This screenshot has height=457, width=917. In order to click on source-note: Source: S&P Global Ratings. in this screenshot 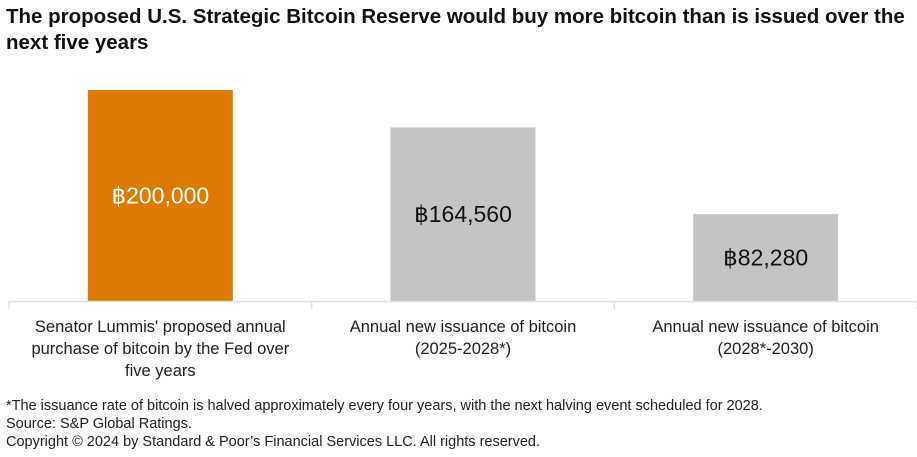, I will do `click(99, 424)`.